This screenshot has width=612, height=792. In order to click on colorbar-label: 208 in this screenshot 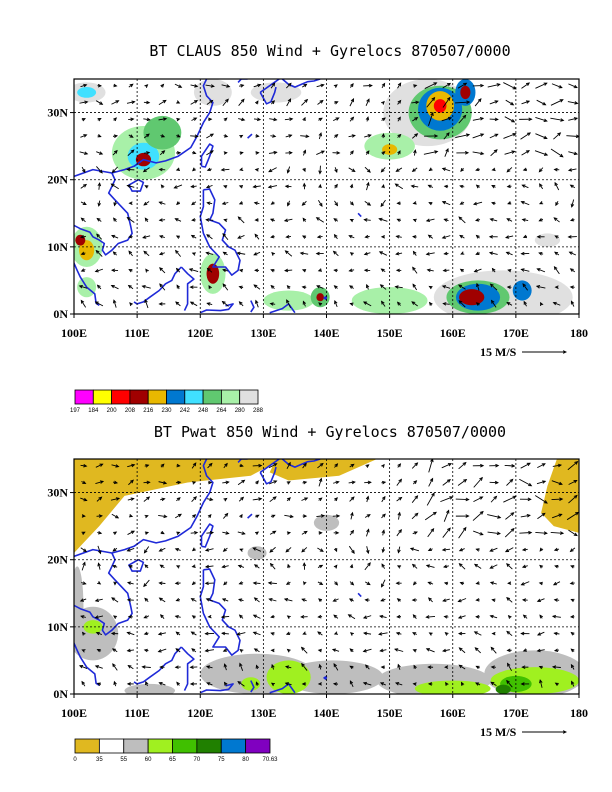, I will do `click(130, 411)`.